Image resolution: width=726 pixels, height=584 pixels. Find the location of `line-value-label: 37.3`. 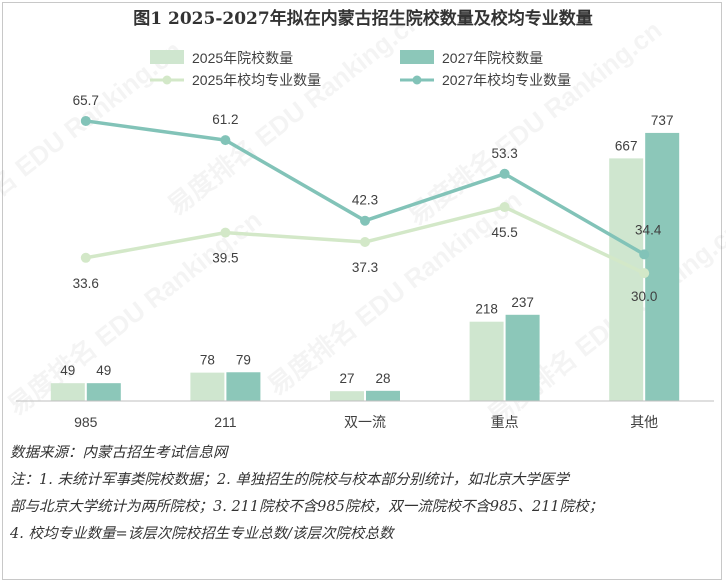

line-value-label: 37.3 is located at coordinates (365, 267).